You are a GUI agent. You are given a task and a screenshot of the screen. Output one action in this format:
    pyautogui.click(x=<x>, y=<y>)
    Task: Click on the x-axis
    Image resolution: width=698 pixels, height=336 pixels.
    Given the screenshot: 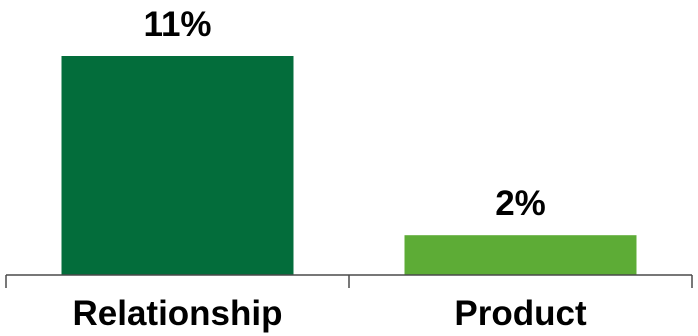 What is the action you would take?
    pyautogui.click(x=349, y=281)
    